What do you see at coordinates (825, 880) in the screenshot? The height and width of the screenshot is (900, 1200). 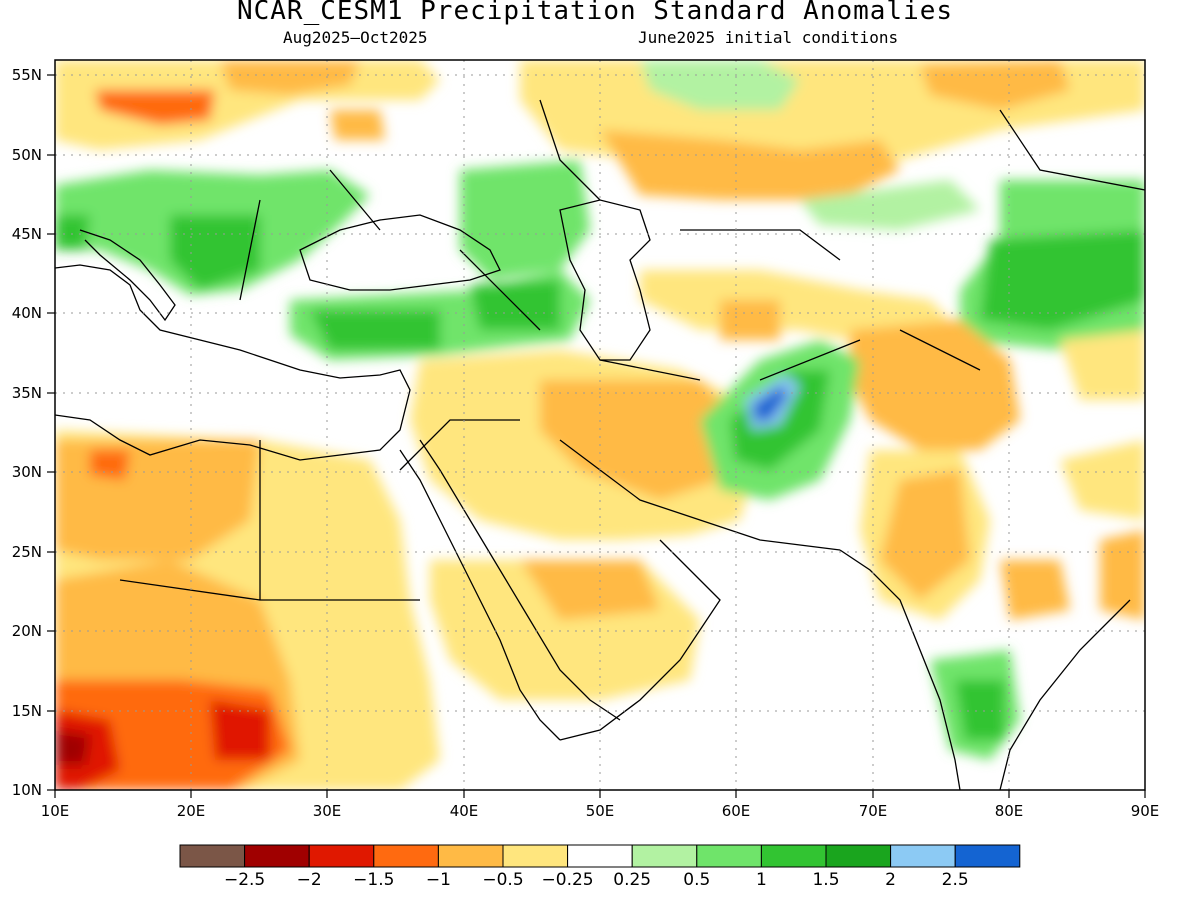 I see `legend-label: 1.5` at bounding box center [825, 880].